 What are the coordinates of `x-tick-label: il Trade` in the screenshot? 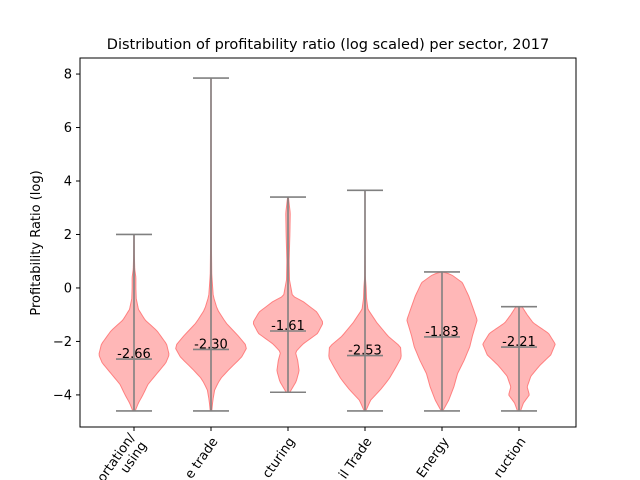 It's located at (355, 457).